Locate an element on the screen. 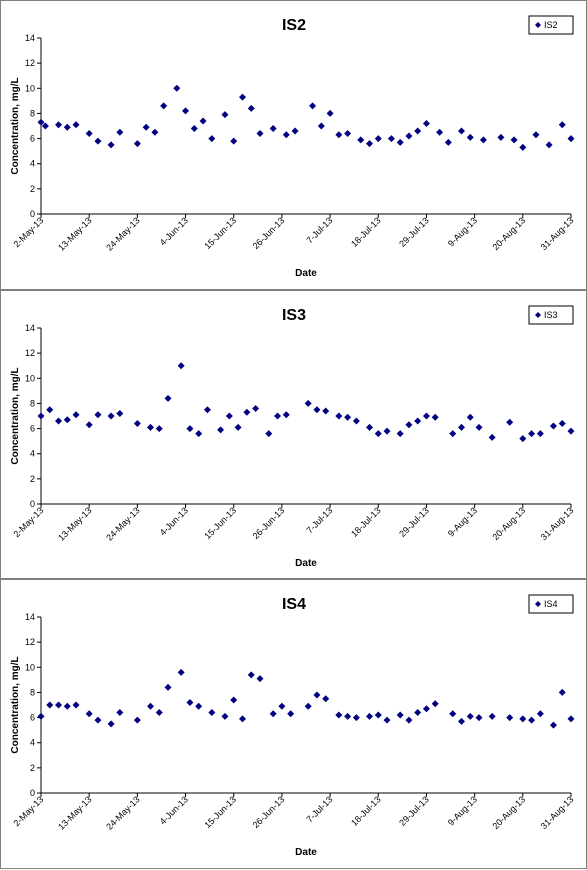 The height and width of the screenshot is (870, 587). y-tick-label: 10 is located at coordinates (30, 378).